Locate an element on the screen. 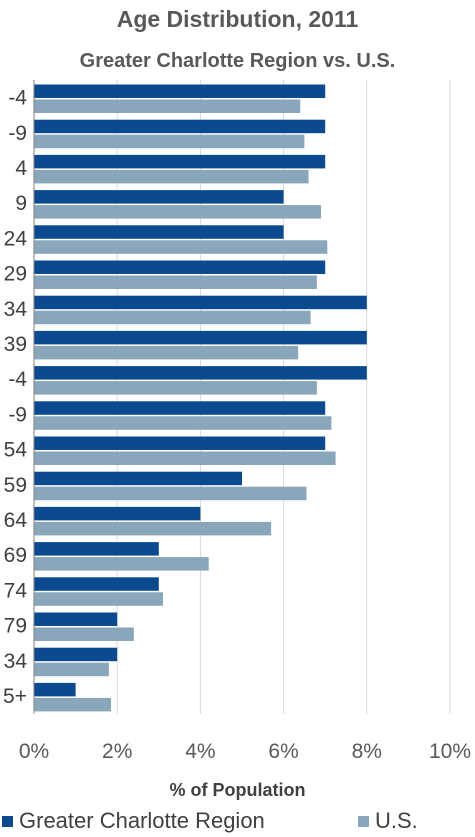 Image resolution: width=475 pixels, height=837 pixels. y-tick-label: 59 is located at coordinates (15, 485).